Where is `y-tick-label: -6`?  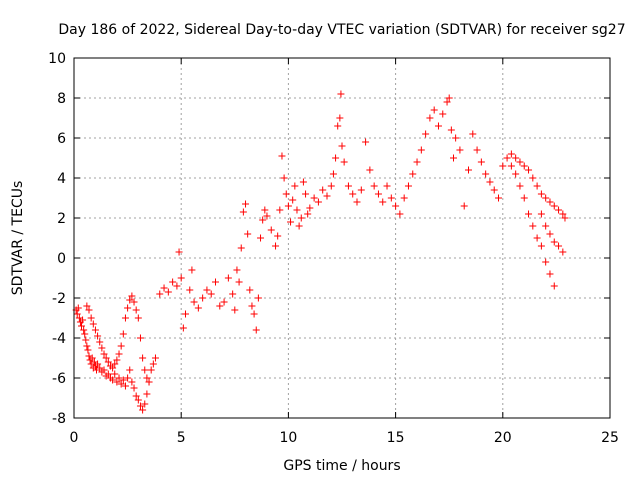 y-tick-label: -6 is located at coordinates (59, 379).